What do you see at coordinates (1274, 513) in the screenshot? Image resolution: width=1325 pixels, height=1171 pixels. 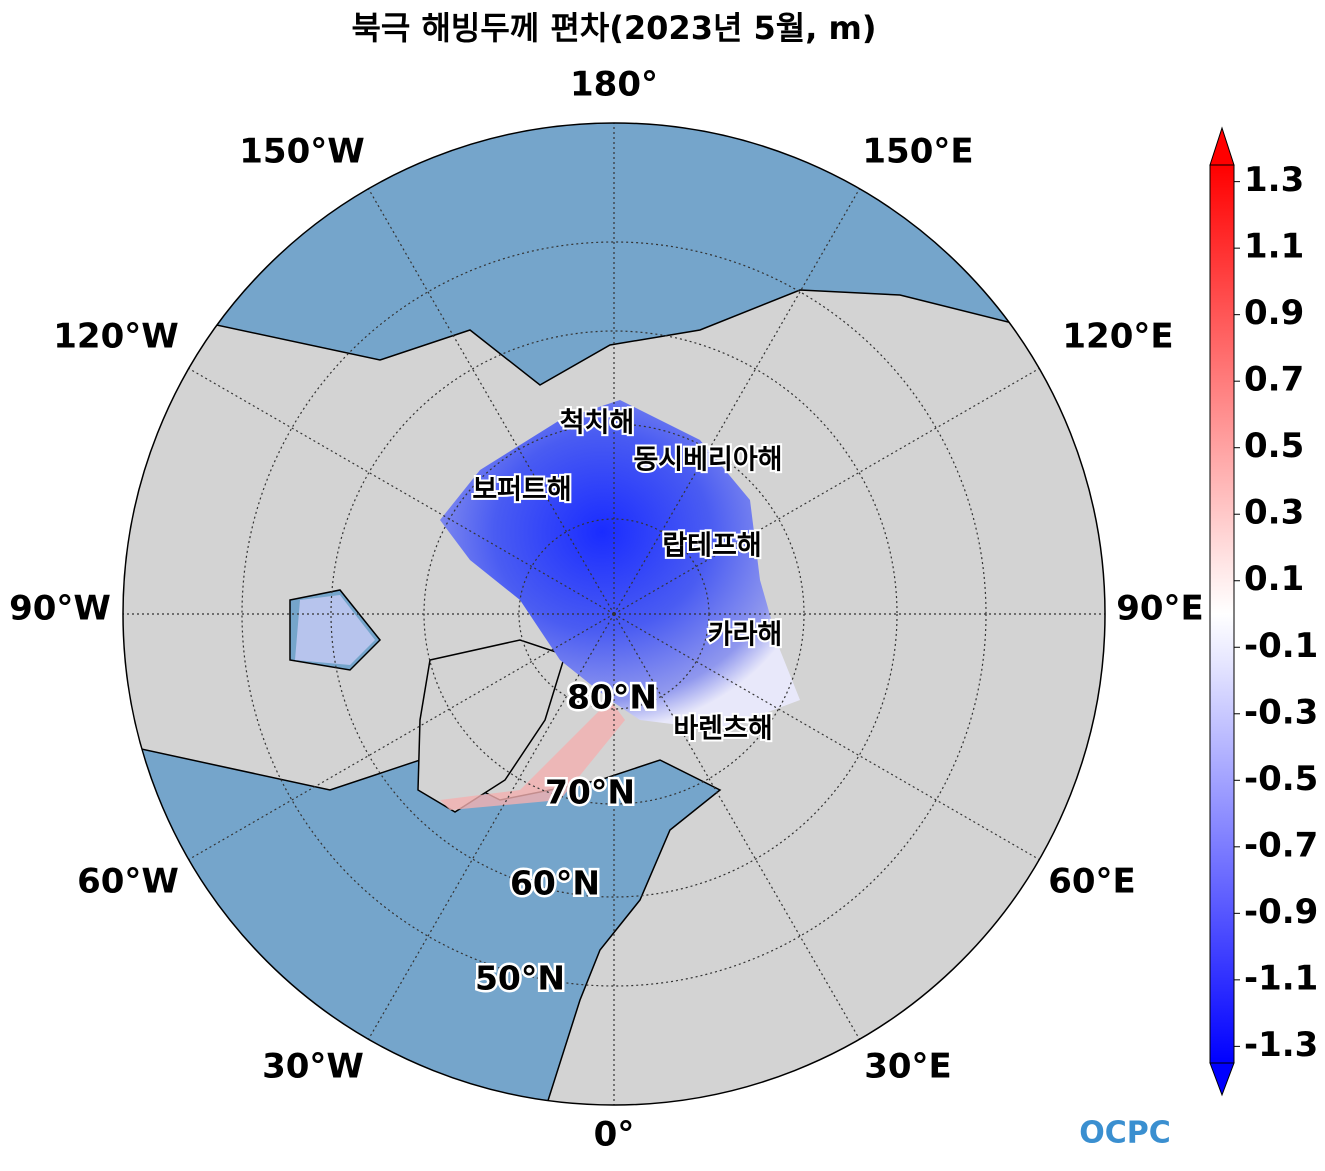 I see `colorbar-tick-label: 0.3` at bounding box center [1274, 513].